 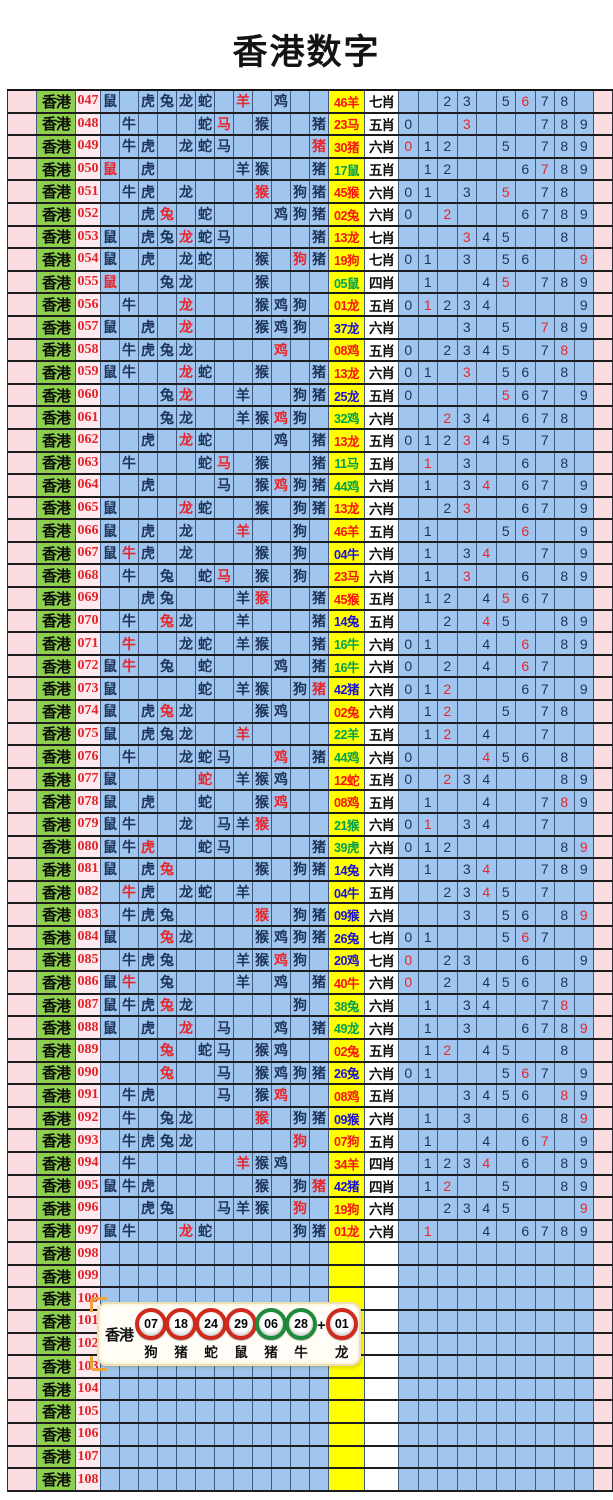 What do you see at coordinates (545, 214) in the screenshot?
I see `digit-cell: 7` at bounding box center [545, 214].